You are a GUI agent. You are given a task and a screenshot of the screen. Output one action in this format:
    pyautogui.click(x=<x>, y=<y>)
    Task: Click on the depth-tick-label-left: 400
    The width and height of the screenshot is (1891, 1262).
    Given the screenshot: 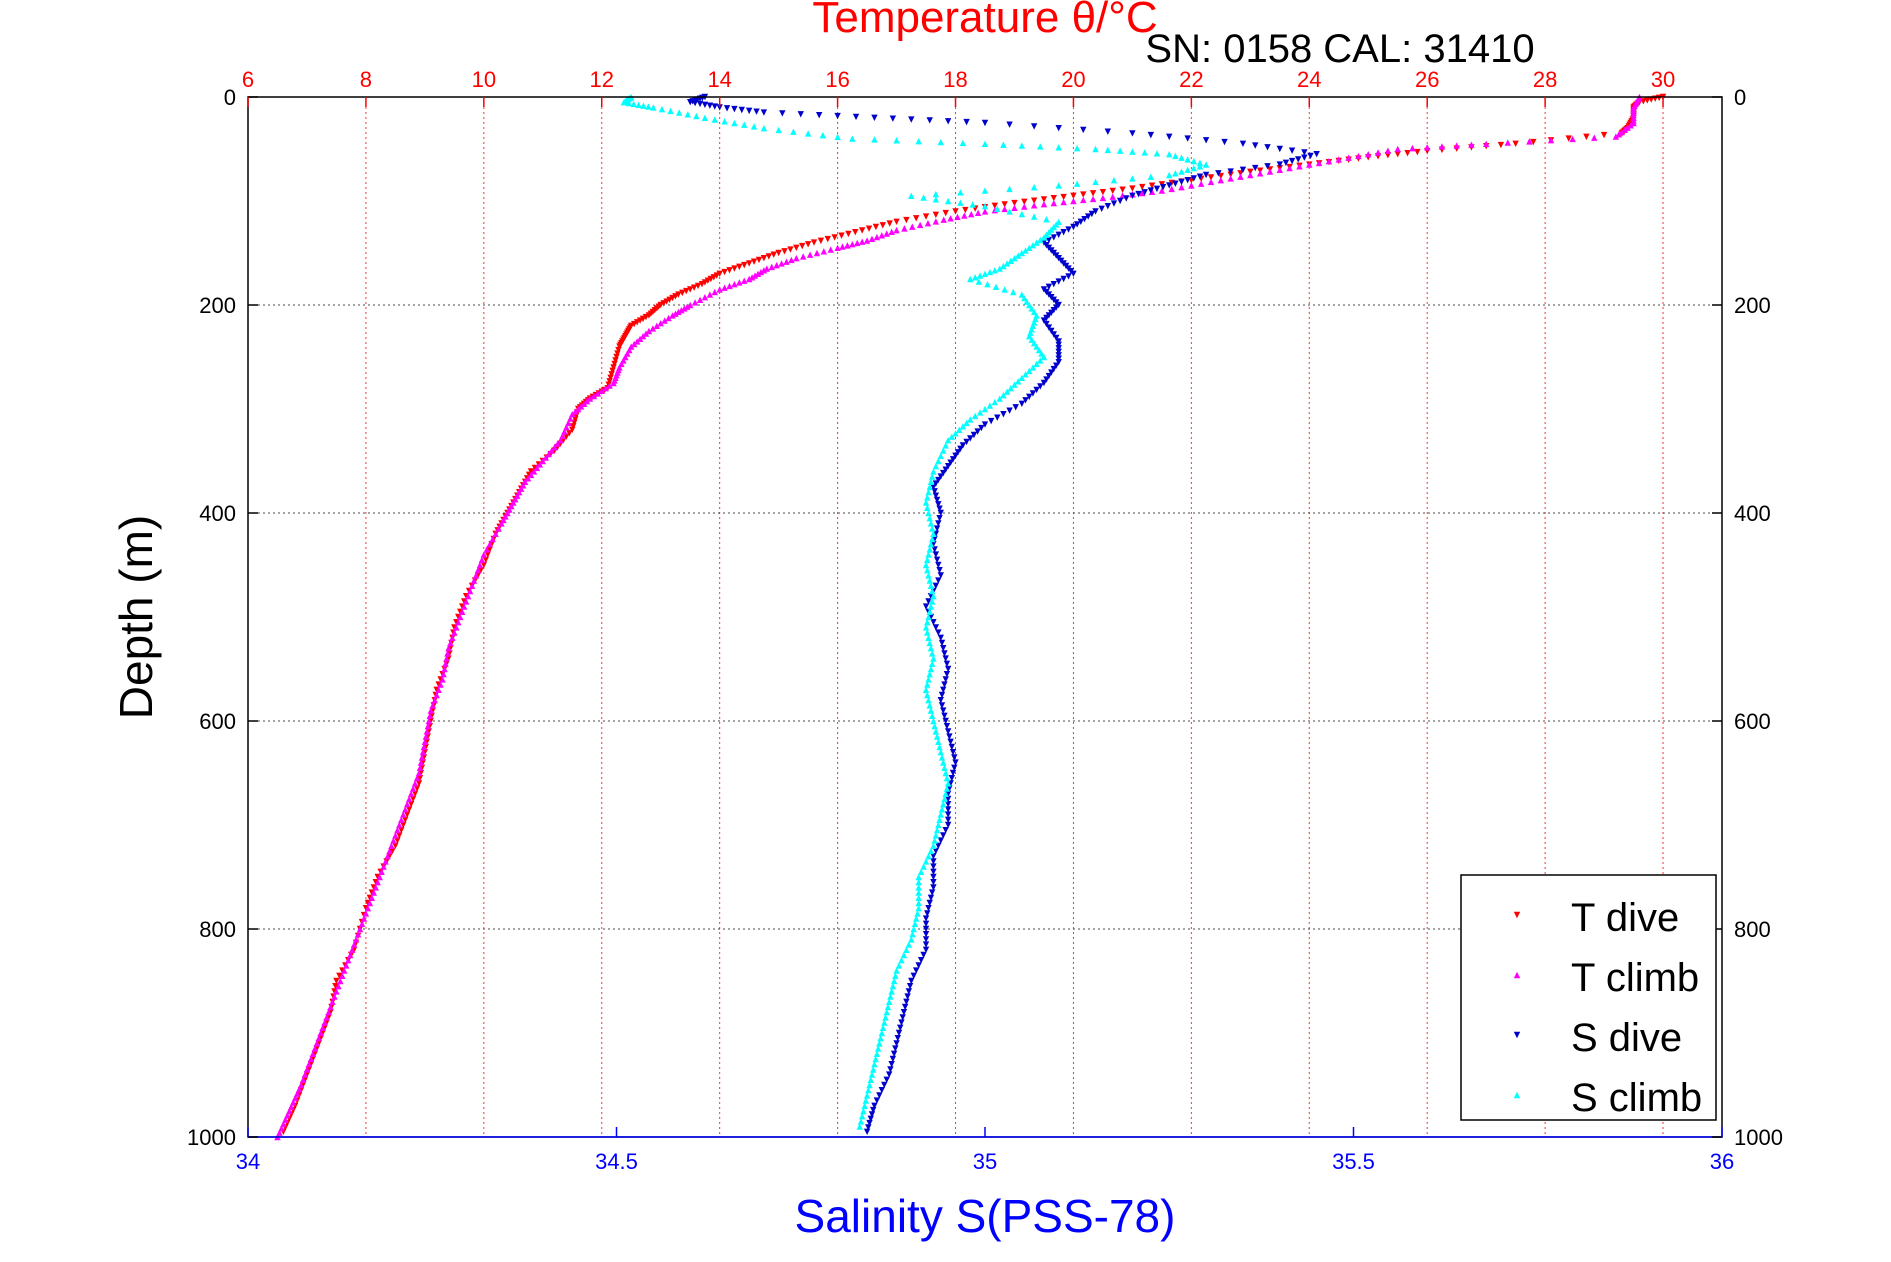 What is the action you would take?
    pyautogui.click(x=217, y=513)
    